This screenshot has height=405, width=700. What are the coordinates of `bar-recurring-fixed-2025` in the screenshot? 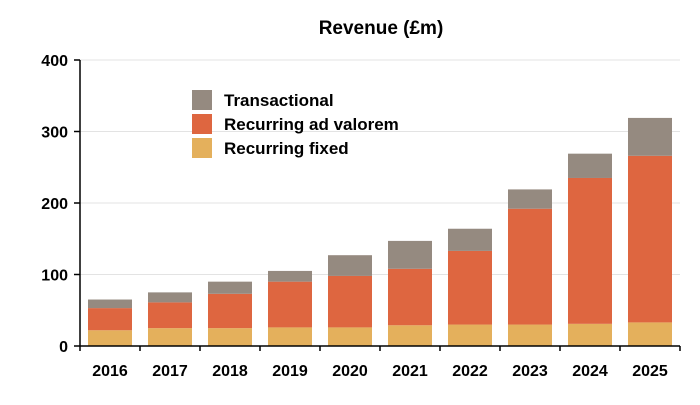 It's located at (650, 334).